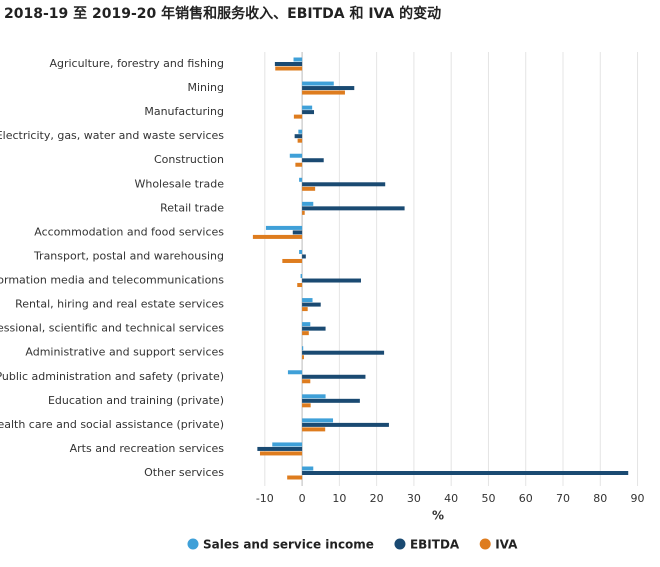 The image size is (660, 567). Describe the element at coordinates (302, 498) in the screenshot. I see `x-tick-label: 0` at that location.